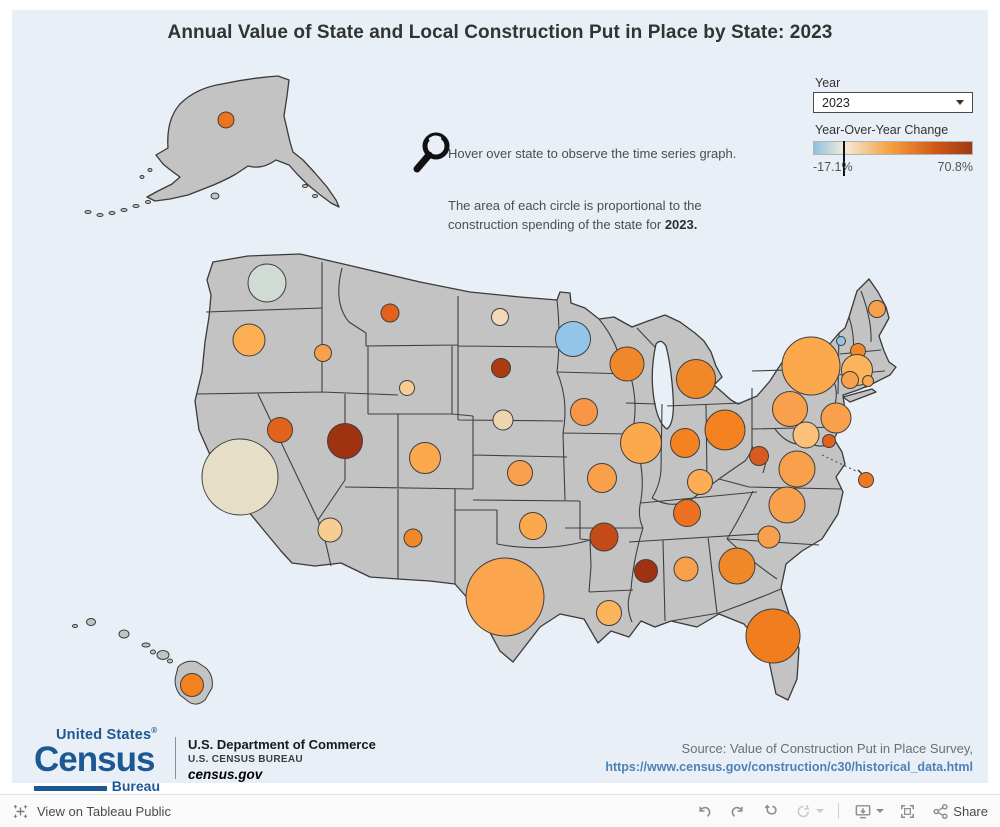  What do you see at coordinates (505, 597) in the screenshot?
I see `state-bubble-TX` at bounding box center [505, 597].